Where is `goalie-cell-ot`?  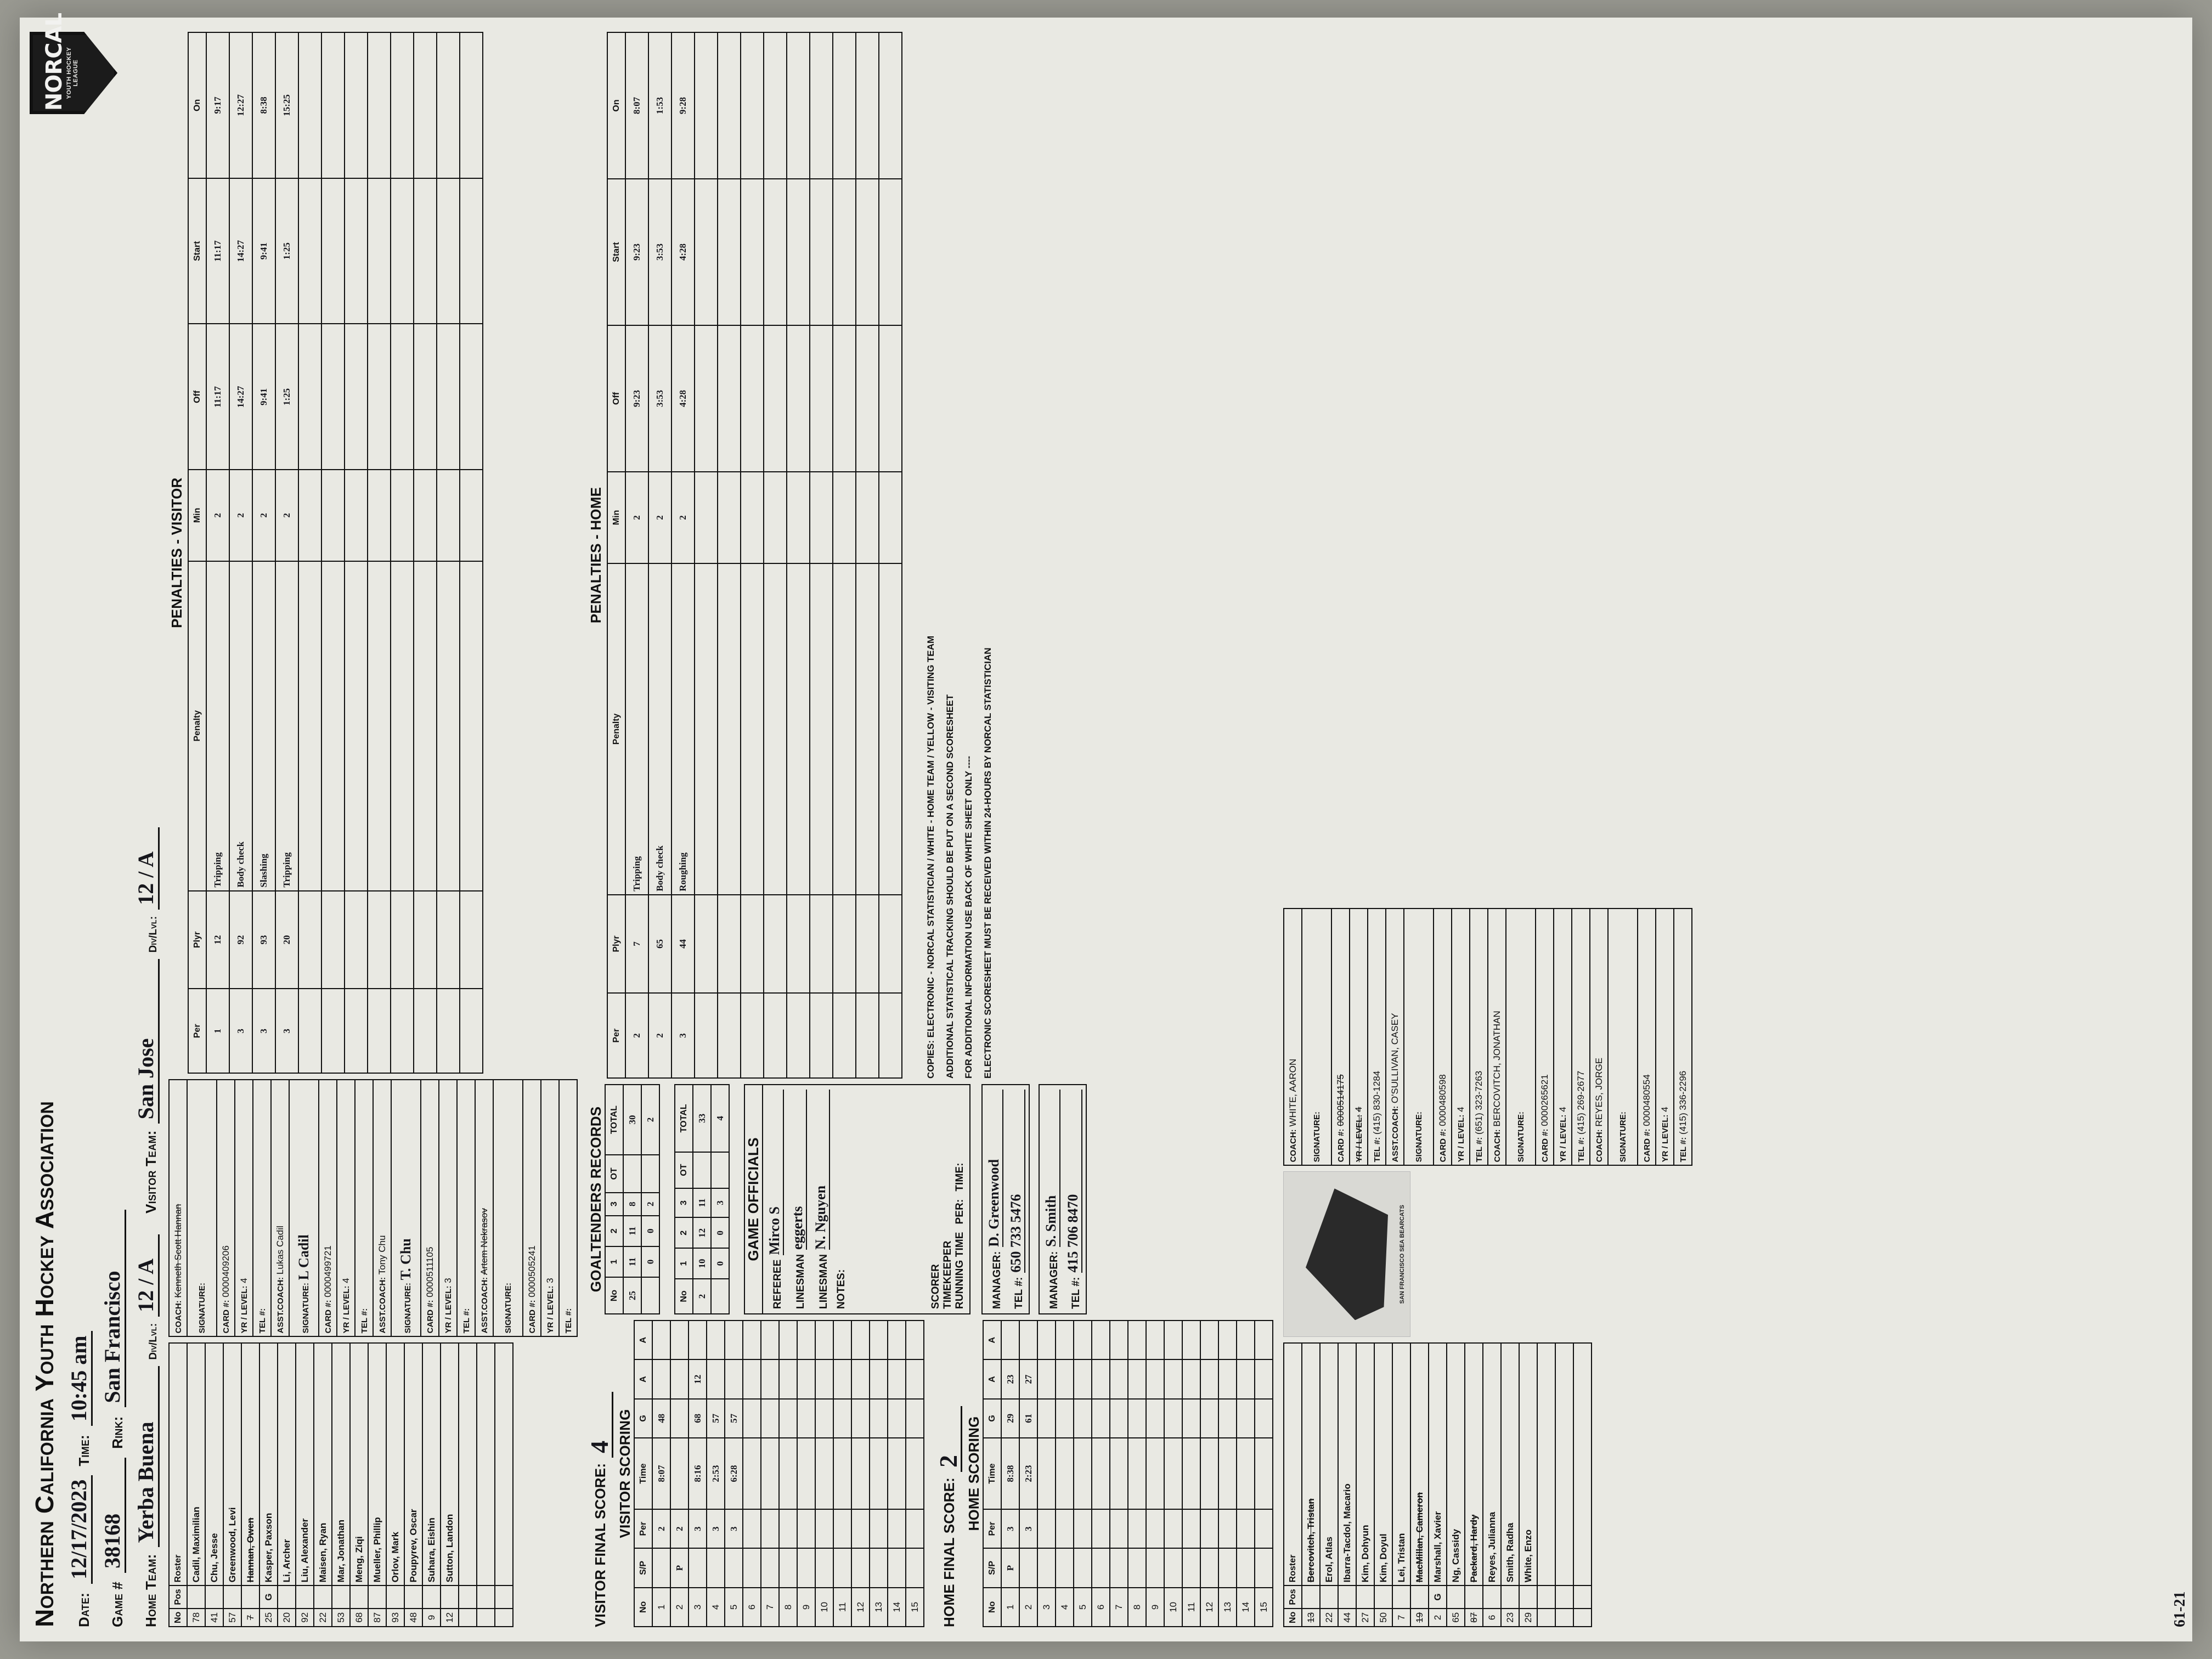
goalie-cell-ot is located at coordinates (702, 1170).